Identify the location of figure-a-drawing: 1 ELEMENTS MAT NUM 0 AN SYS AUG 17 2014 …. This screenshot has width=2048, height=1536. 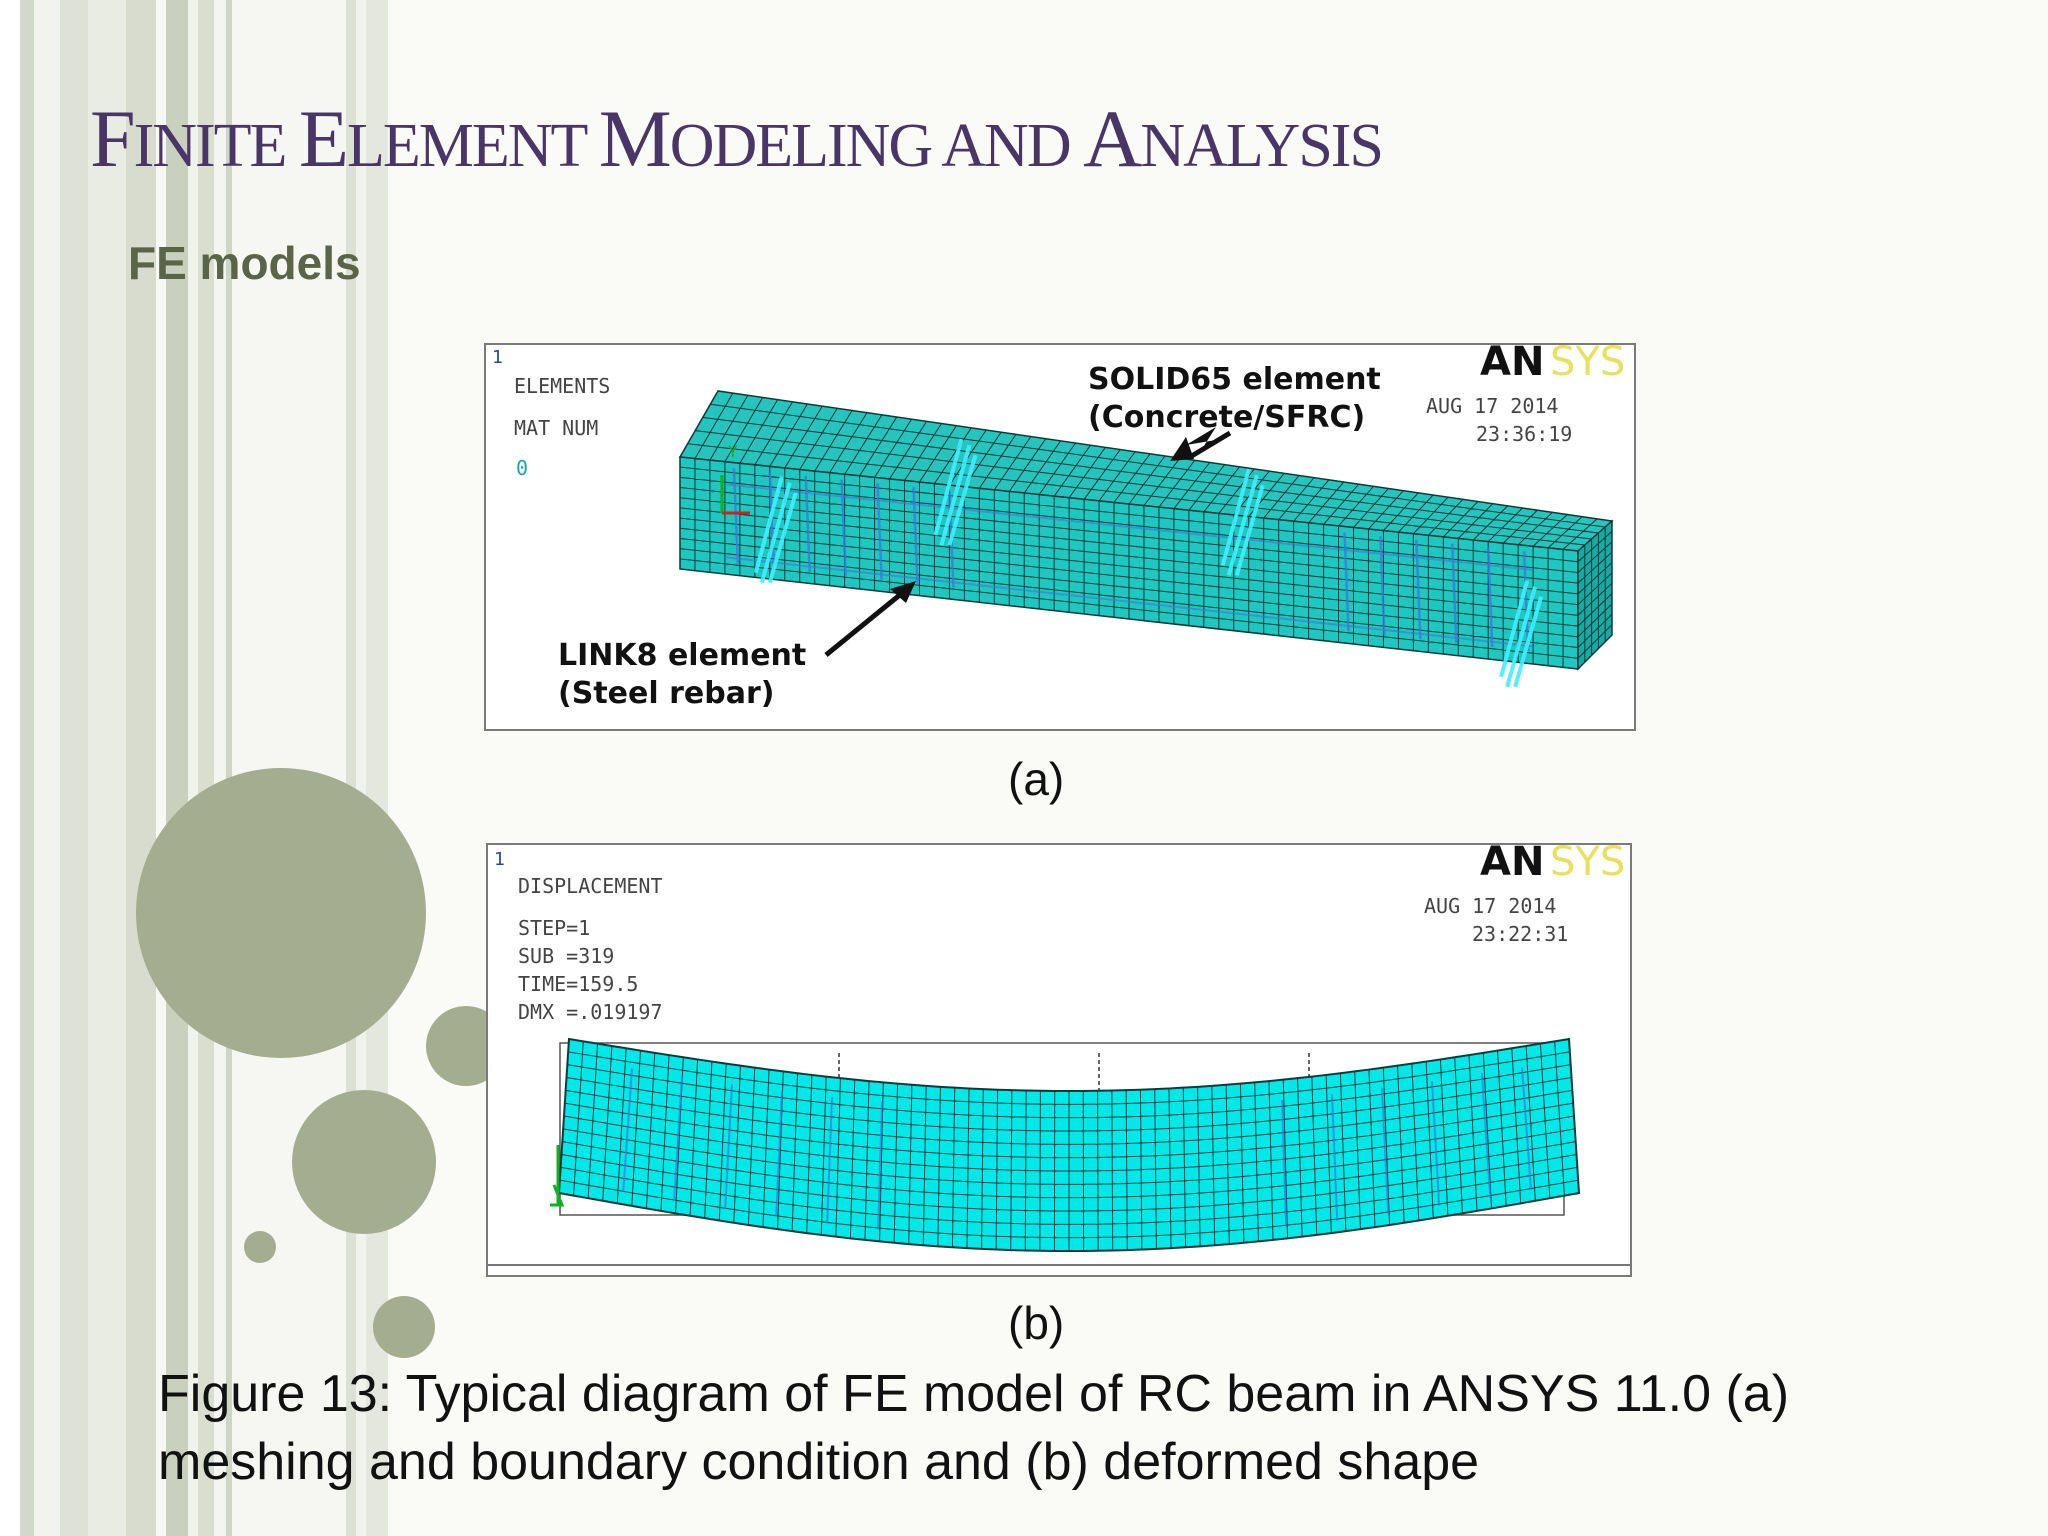
(1058, 528).